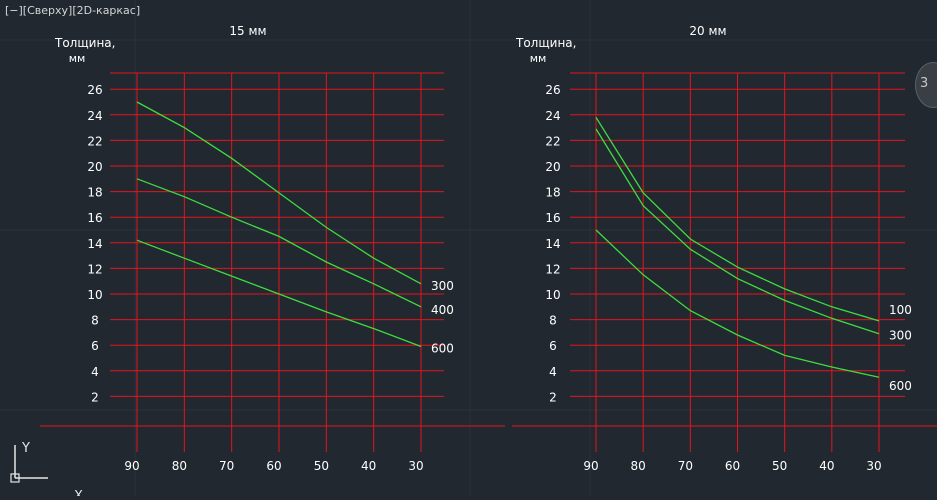 This screenshot has height=500, width=937. What do you see at coordinates (95, 372) in the screenshot?
I see `y-tick-label-0-1: 4` at bounding box center [95, 372].